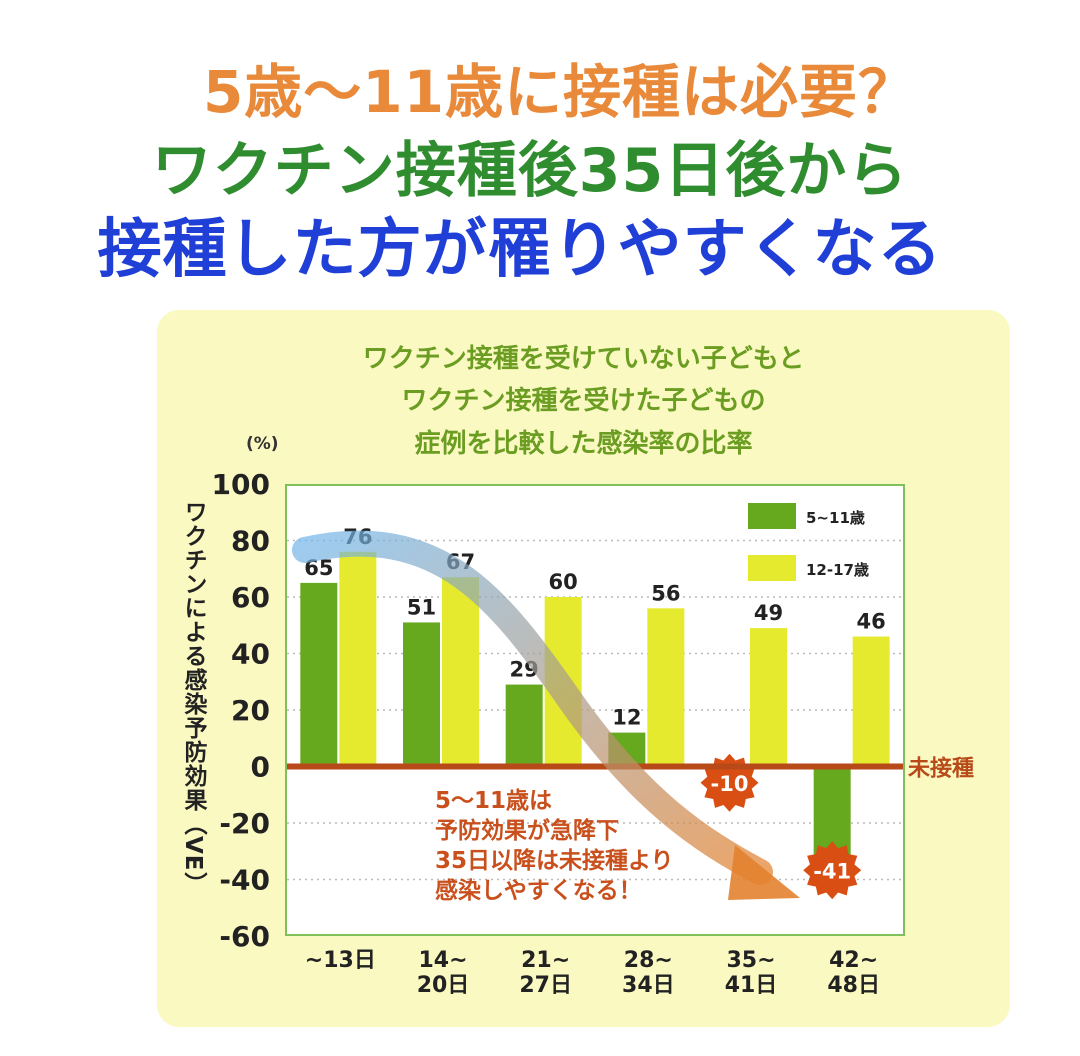  What do you see at coordinates (520, 250) in the screenshot?
I see `headline-line-3: 接種した方が罹りやすくなる` at bounding box center [520, 250].